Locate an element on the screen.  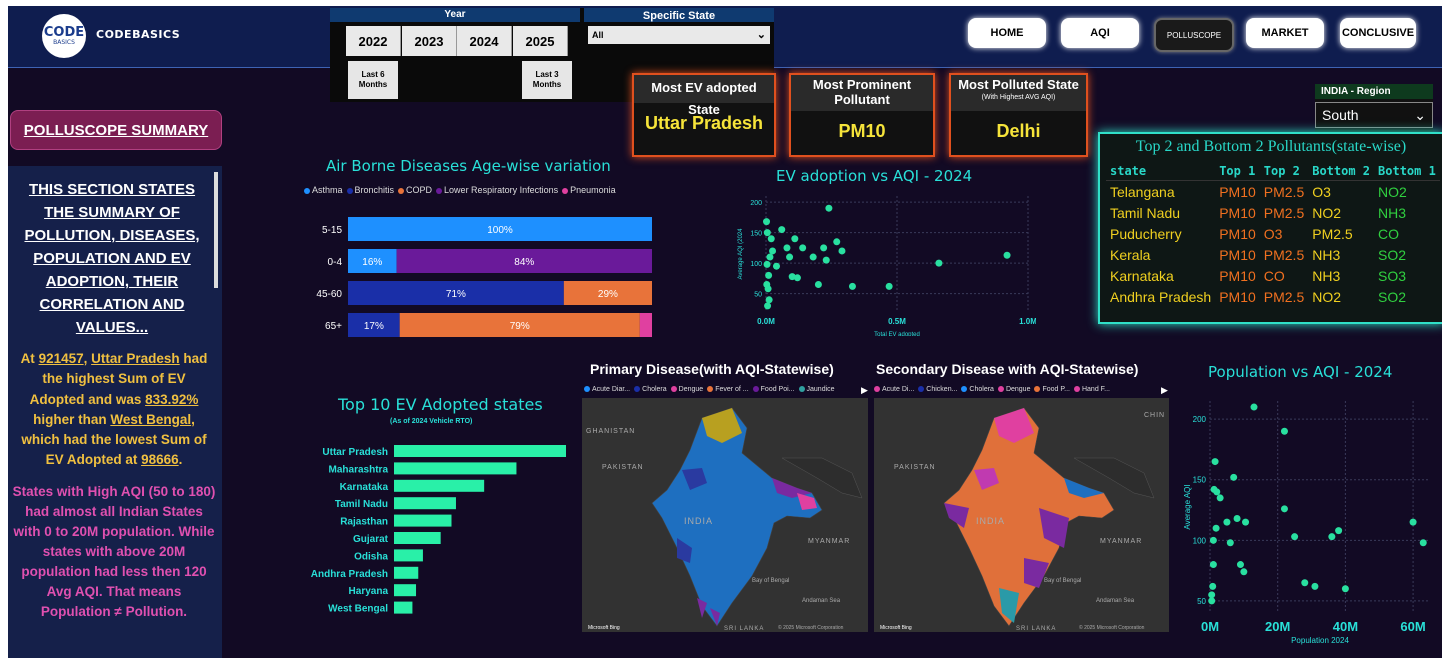
state-dropdown: All ⌄ is located at coordinates (679, 35).